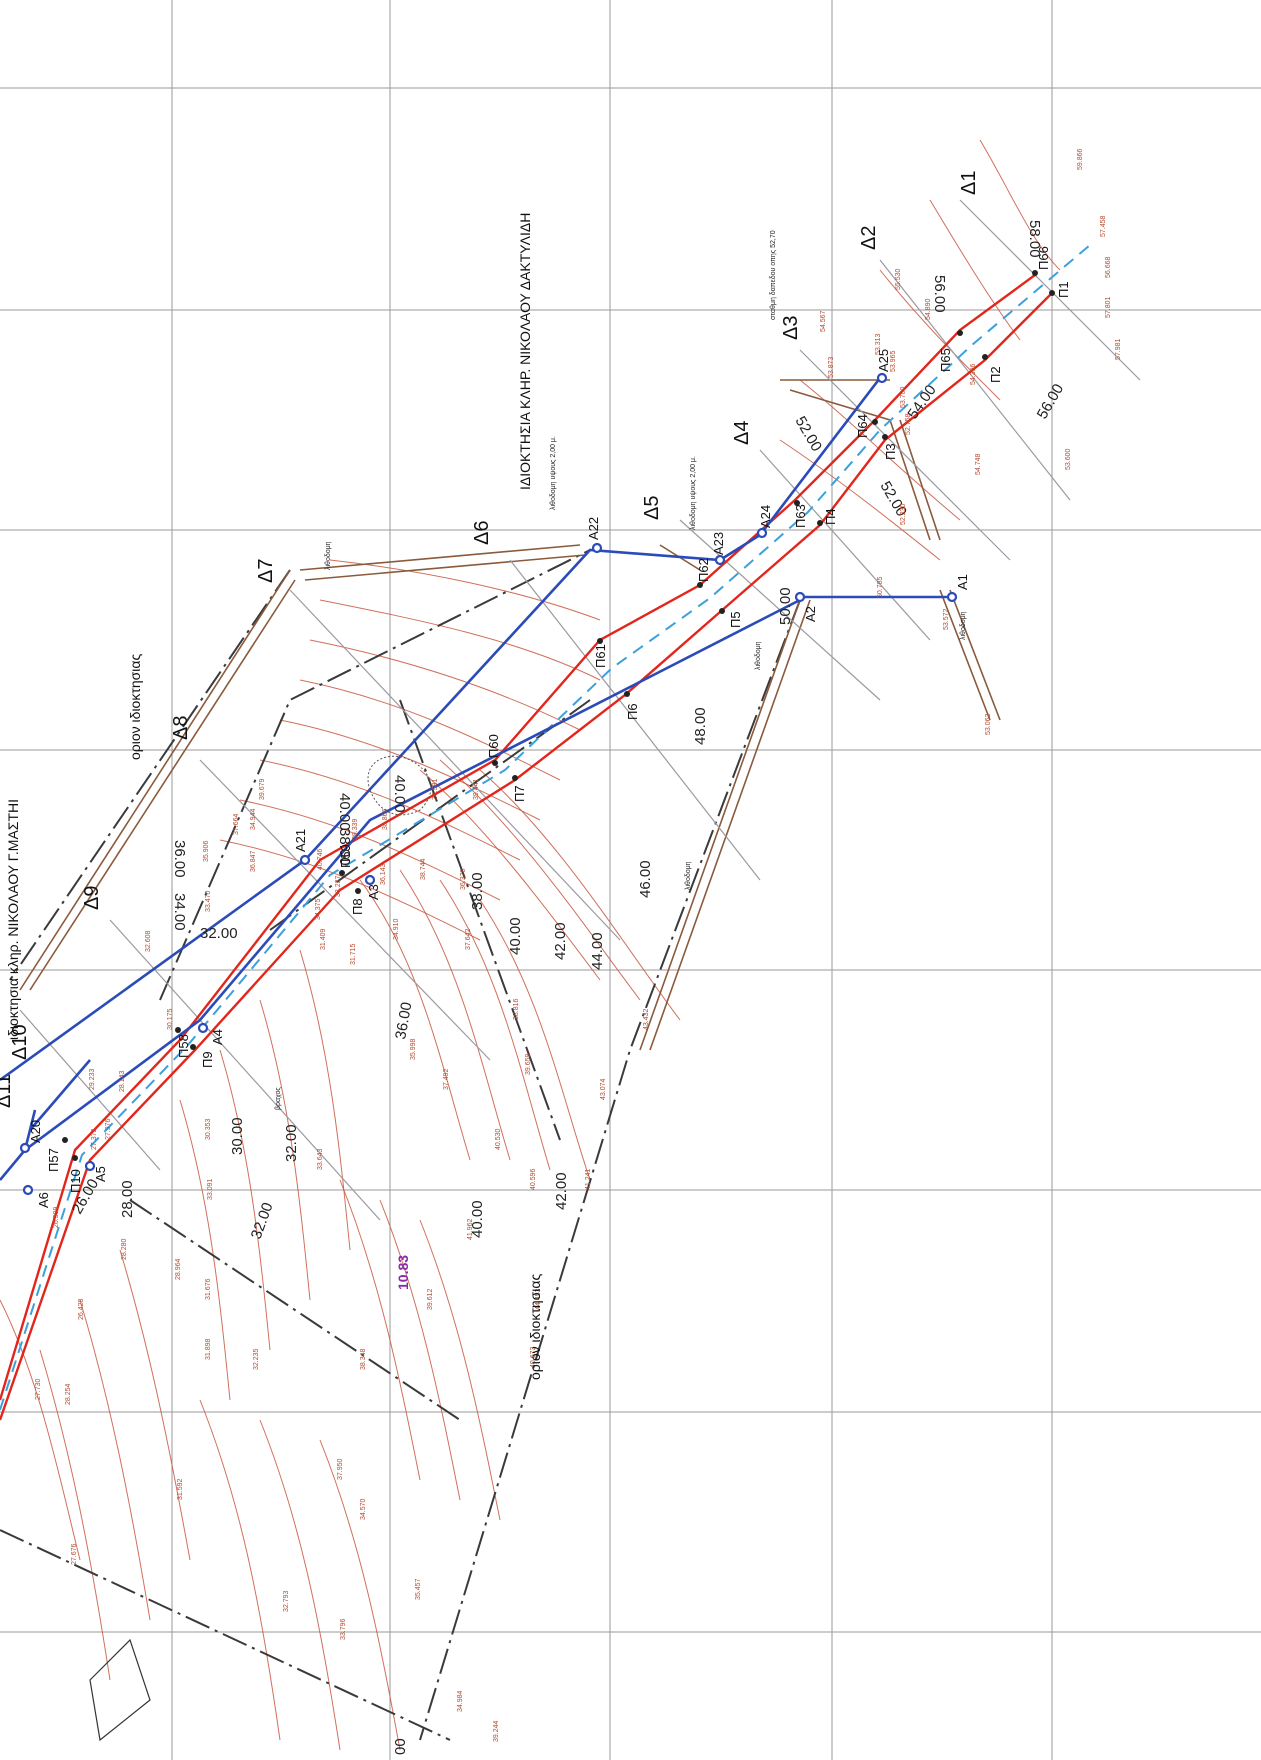  Describe the element at coordinates (399, 785) in the screenshot. I see `rock-outline` at that location.